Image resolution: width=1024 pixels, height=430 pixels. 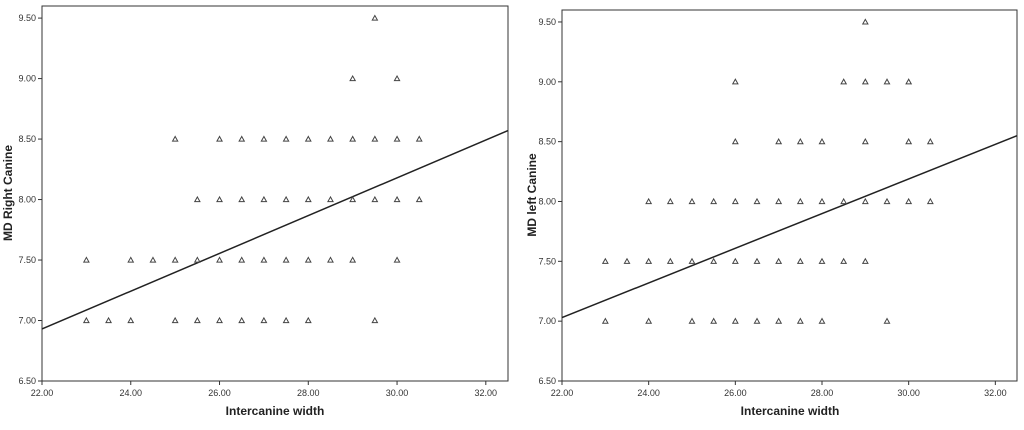 I want to click on x-axis-title: Intercanine width, so click(x=275, y=411).